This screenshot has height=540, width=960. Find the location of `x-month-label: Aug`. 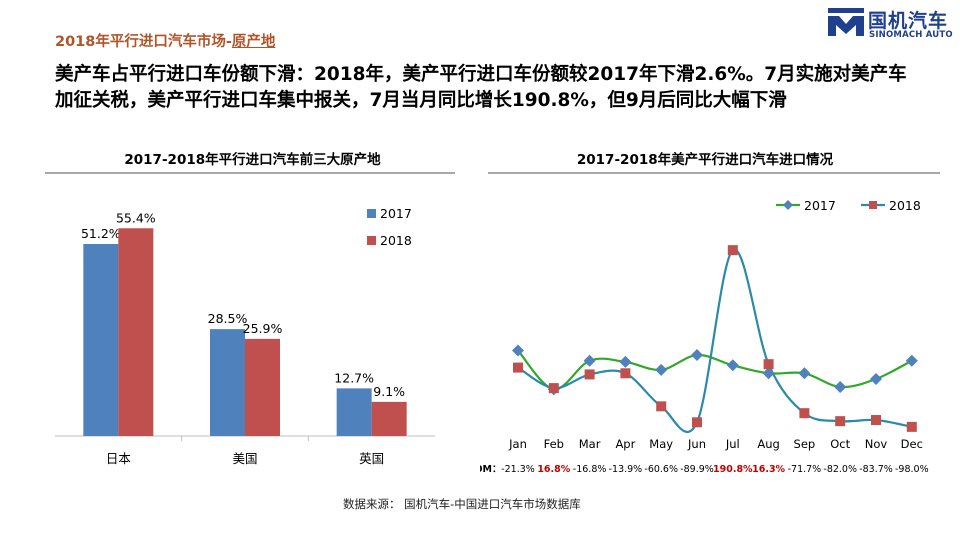

x-month-label: Aug is located at coordinates (768, 444).